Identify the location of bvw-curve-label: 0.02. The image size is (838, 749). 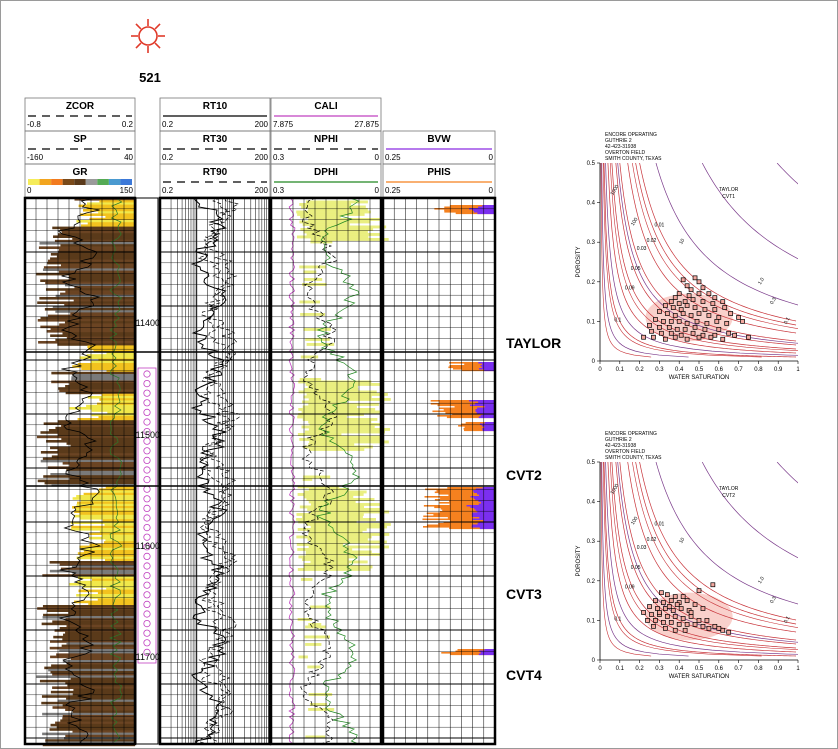
(652, 241).